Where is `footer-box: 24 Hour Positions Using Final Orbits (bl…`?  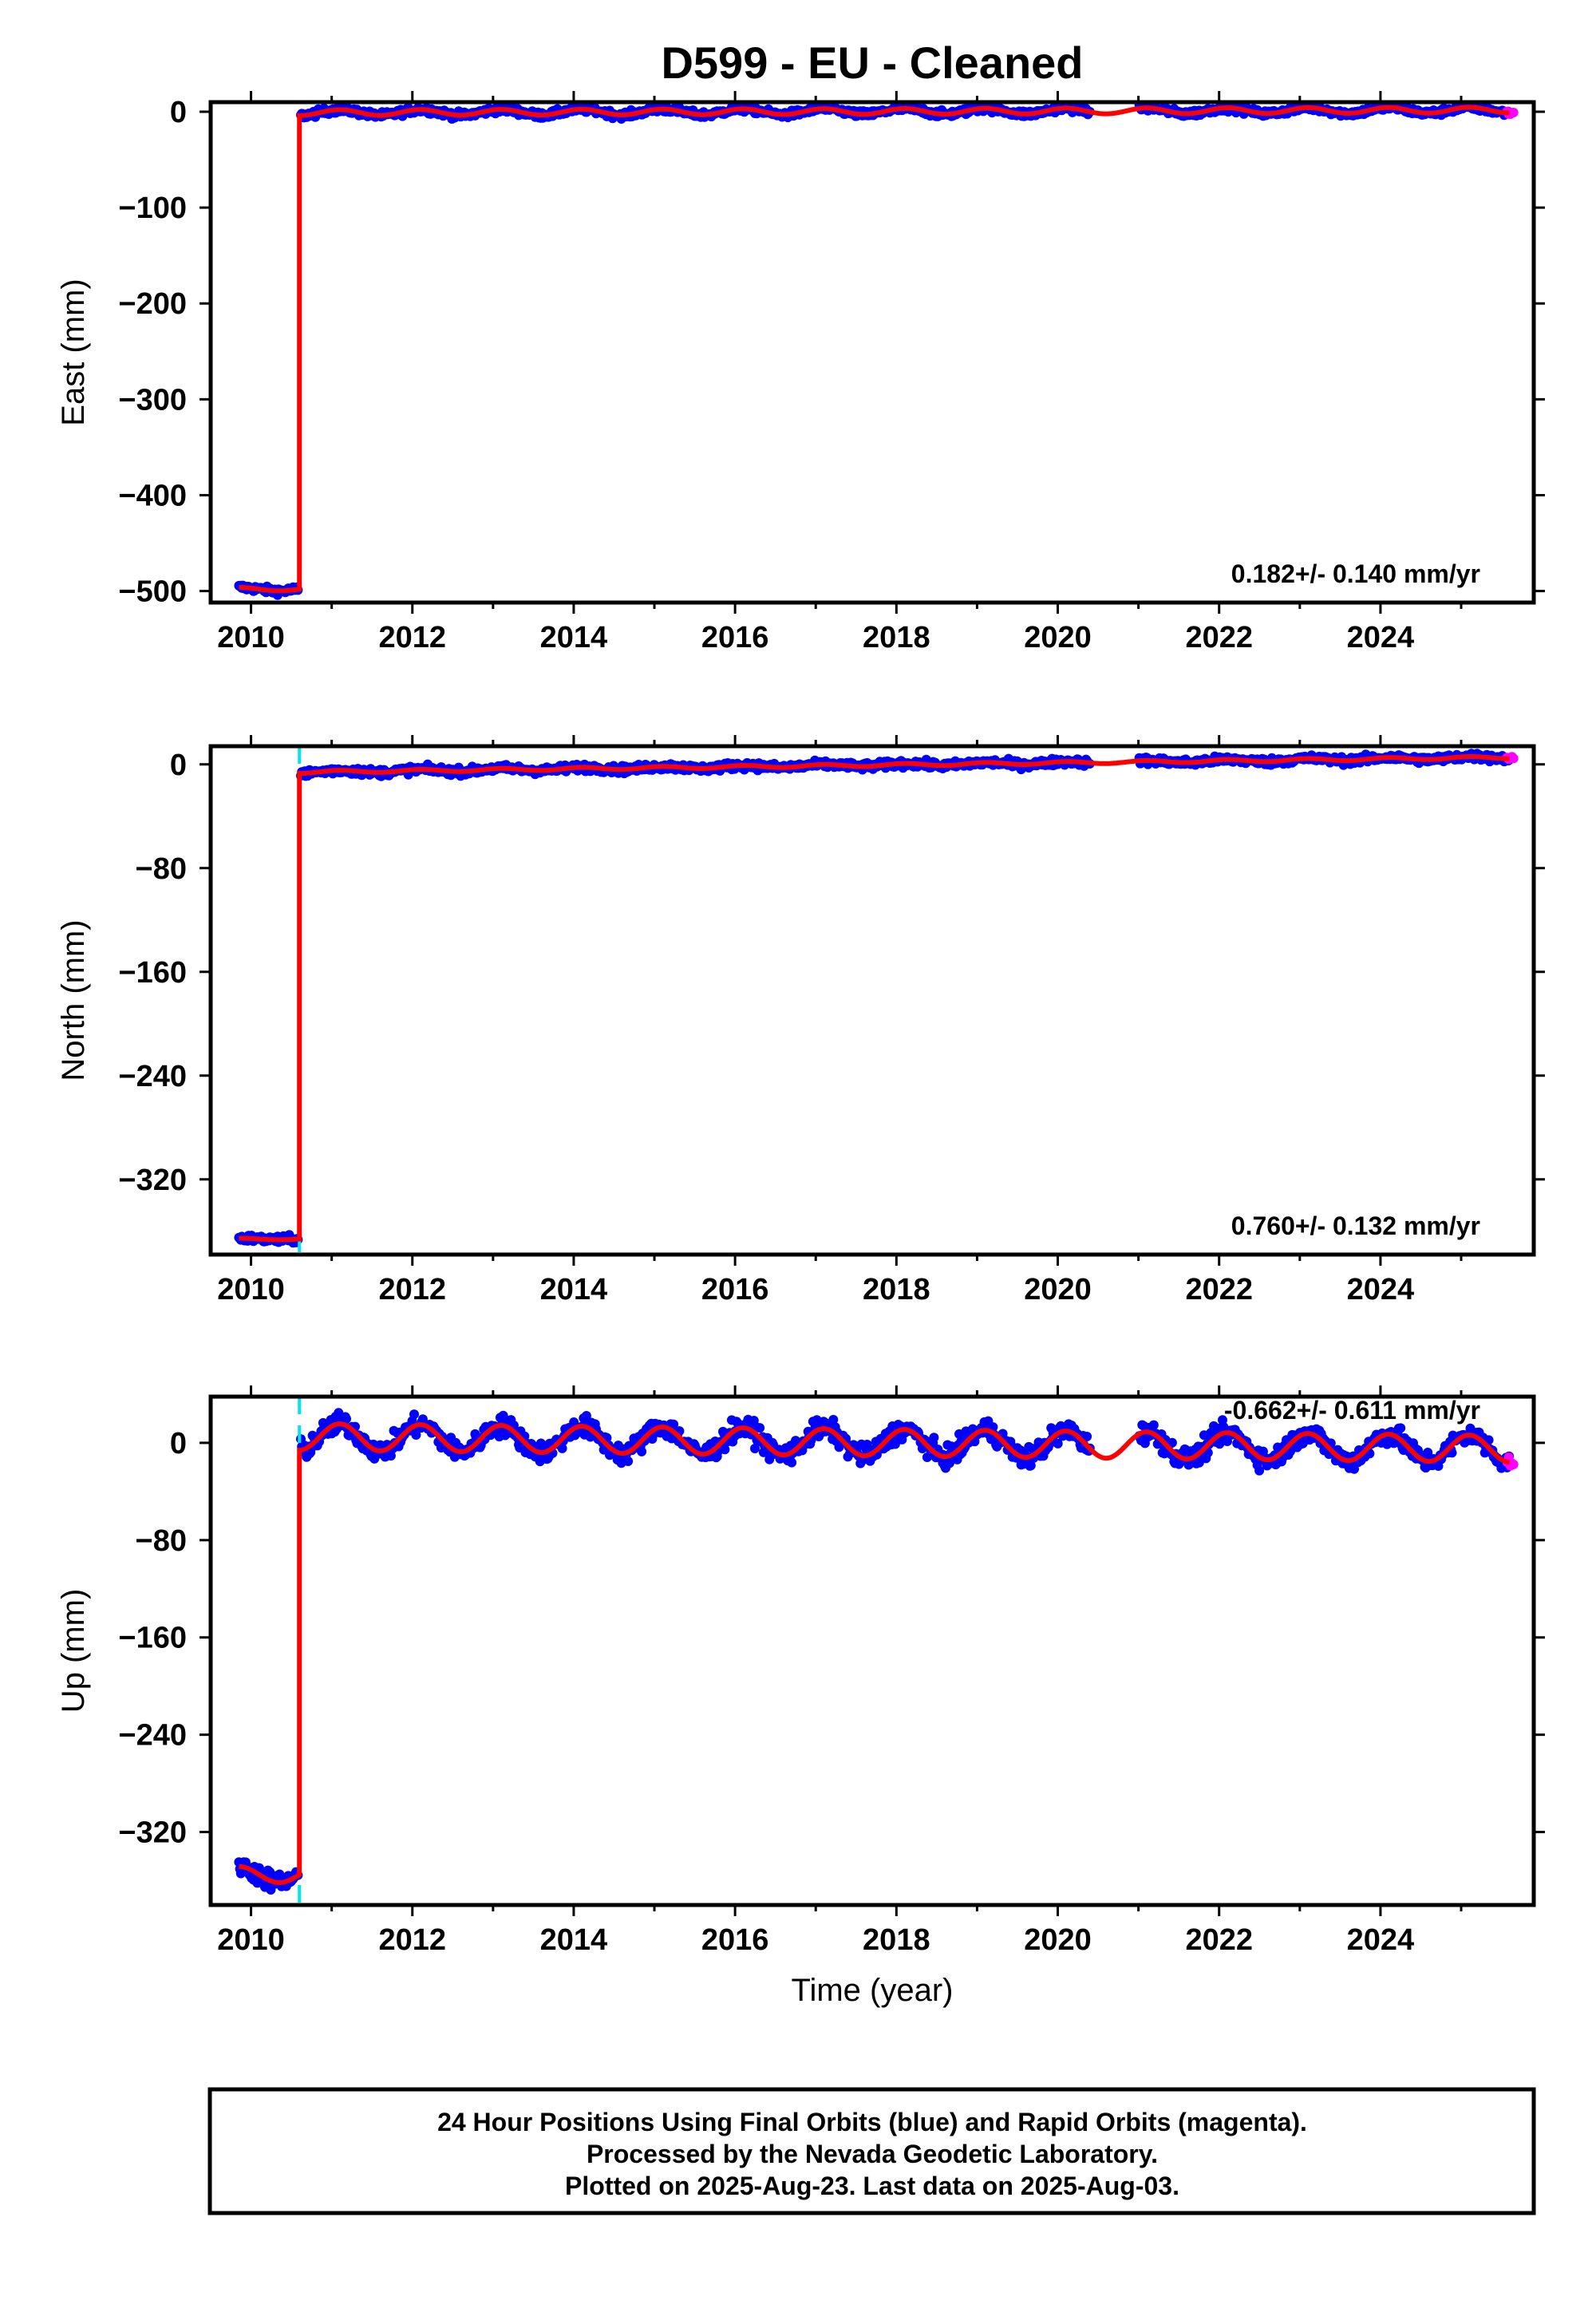
footer-box: 24 Hour Positions Using Final Orbits (bl… is located at coordinates (871, 2151).